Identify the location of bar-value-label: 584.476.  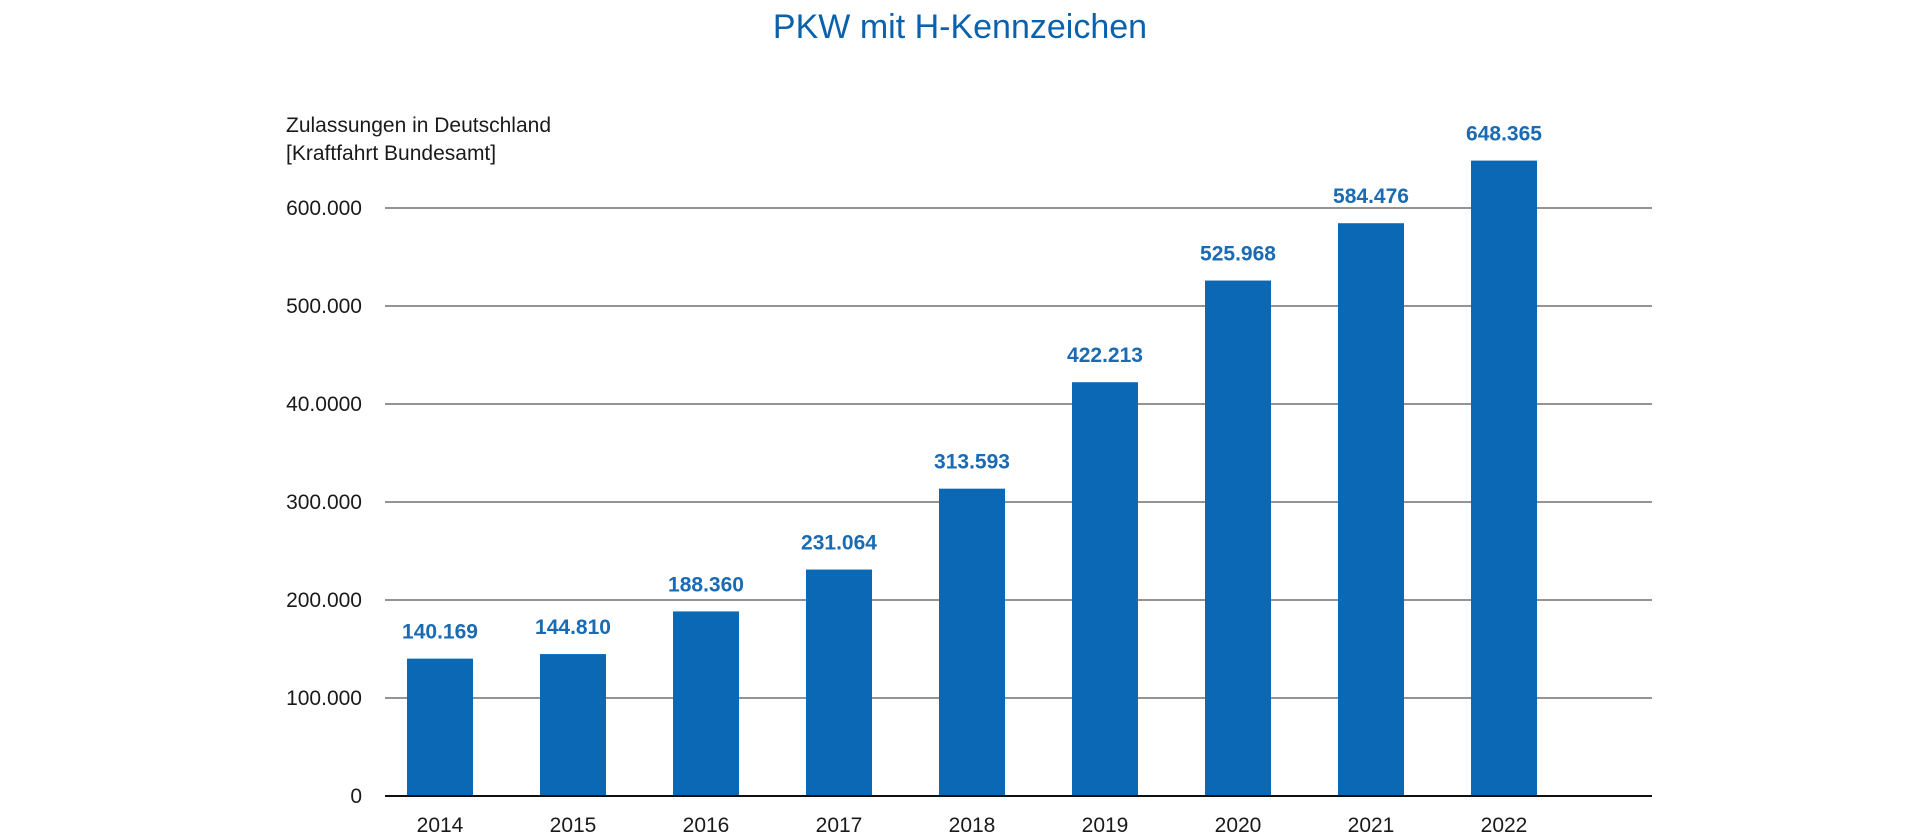
(1371, 196).